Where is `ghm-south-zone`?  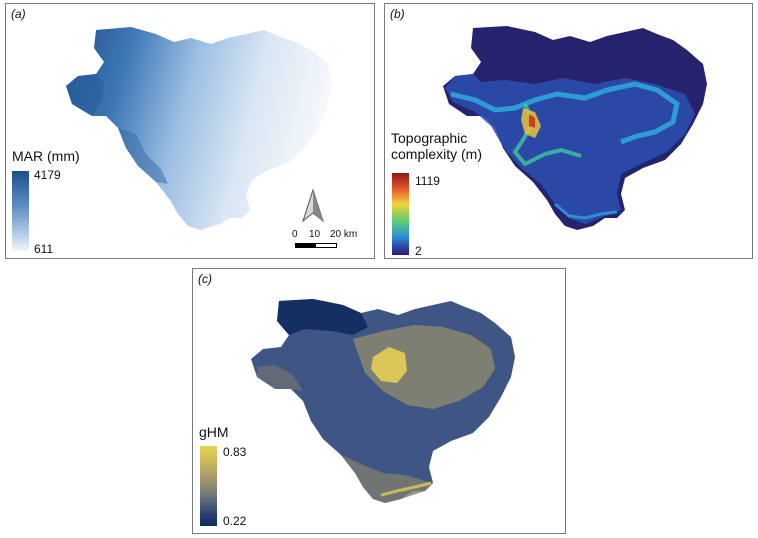
ghm-south-zone is located at coordinates (387, 479).